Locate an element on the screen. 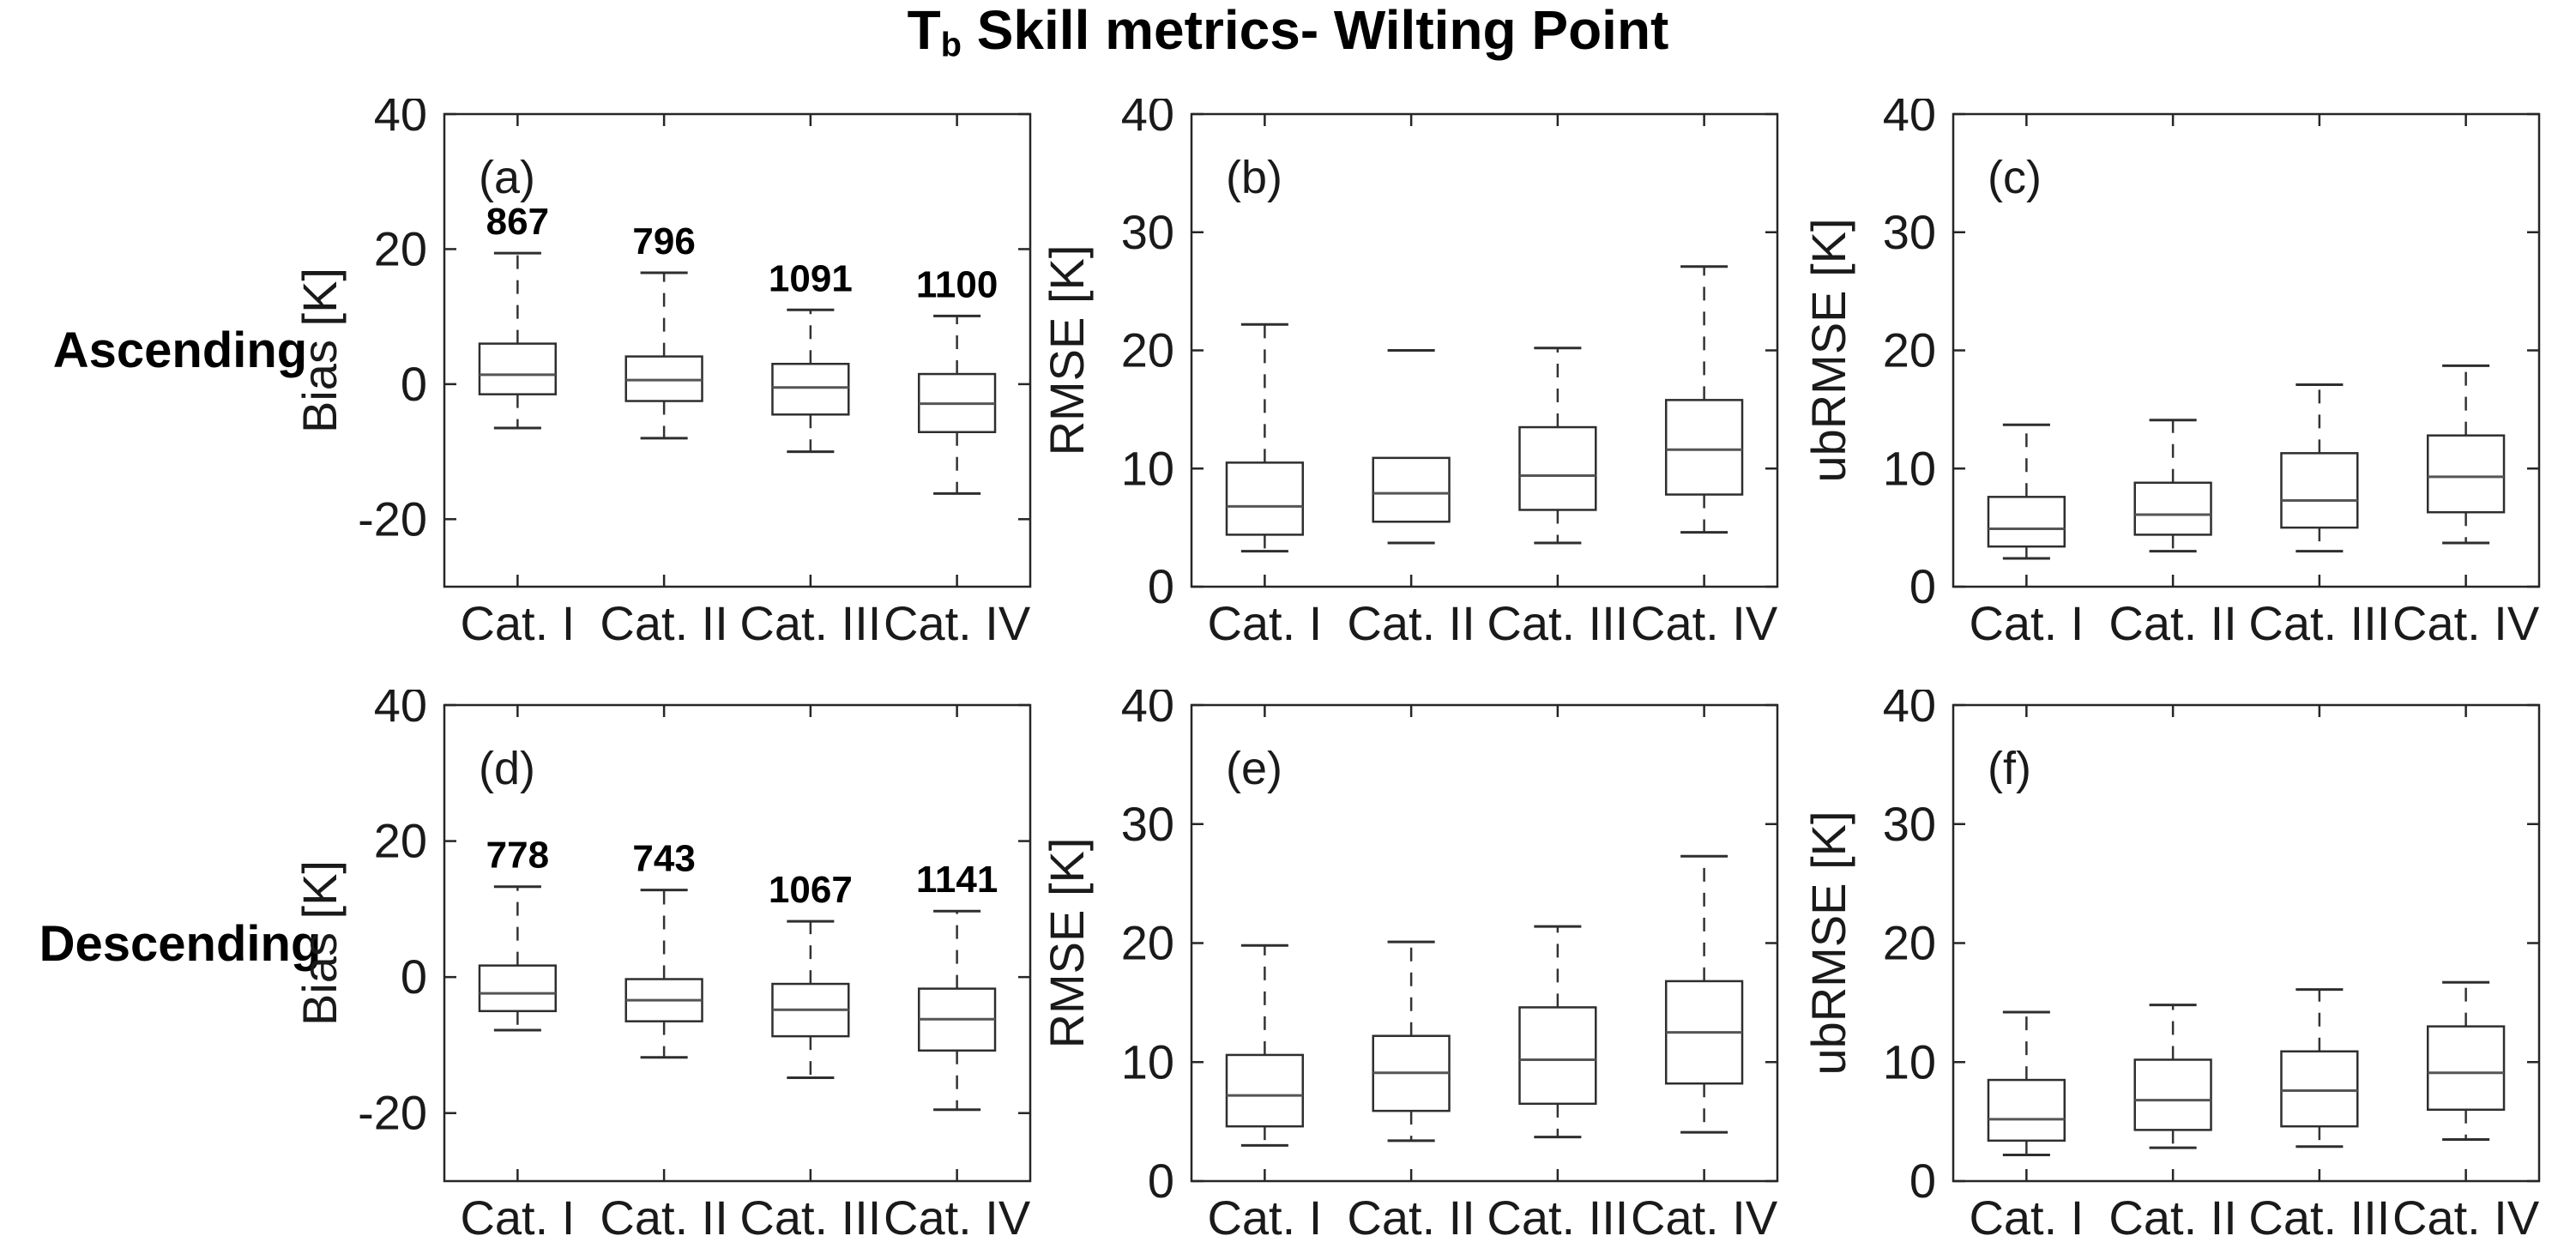 The width and height of the screenshot is (2576, 1242). panel-letter: (b) is located at coordinates (1254, 178).